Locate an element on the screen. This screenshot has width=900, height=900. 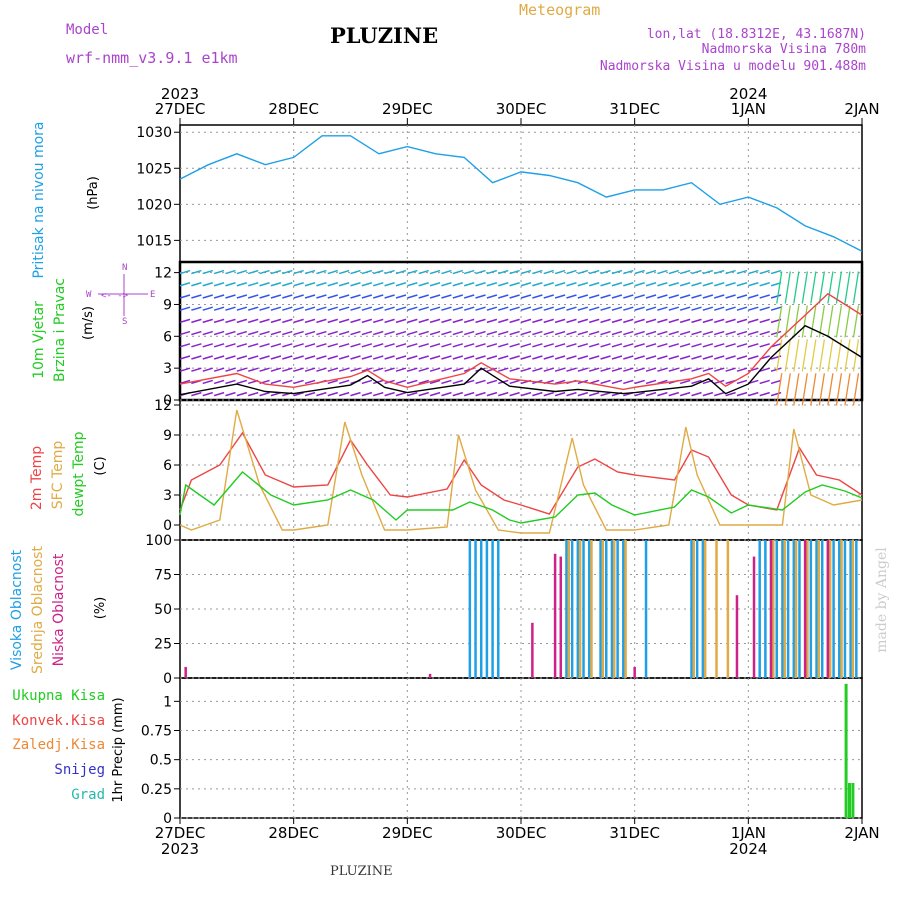
top-tick-label: 31DEC is located at coordinates (634, 109).